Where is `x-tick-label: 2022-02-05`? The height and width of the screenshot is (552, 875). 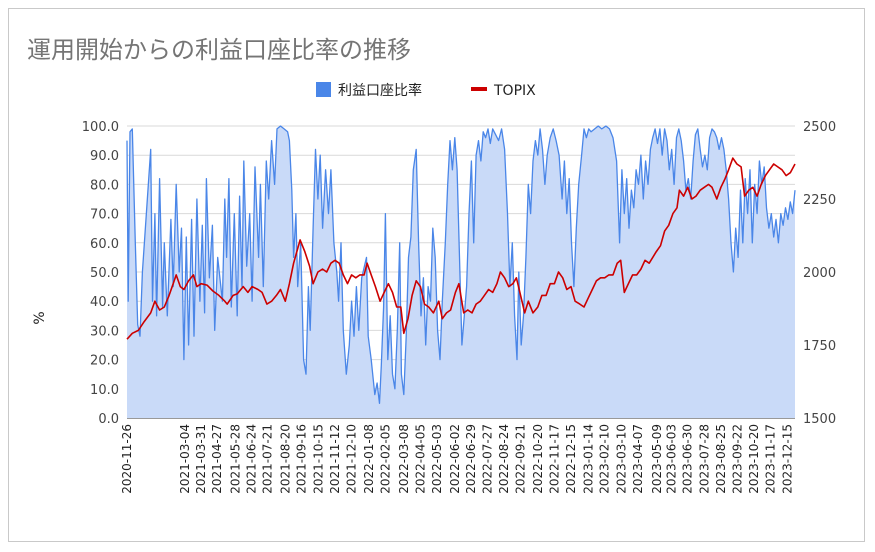 x-tick-label: 2022-02-05 is located at coordinates (385, 459).